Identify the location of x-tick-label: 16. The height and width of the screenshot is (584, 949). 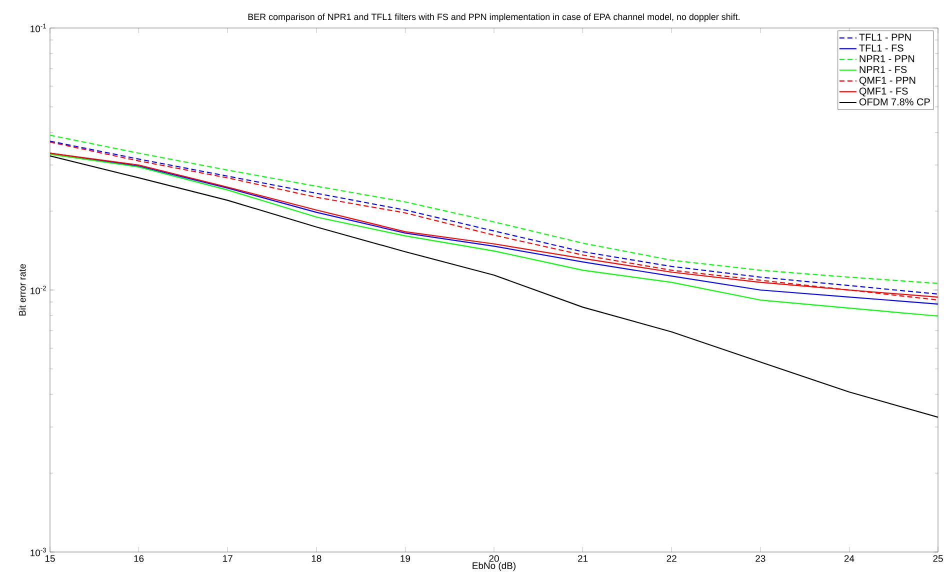
(139, 558).